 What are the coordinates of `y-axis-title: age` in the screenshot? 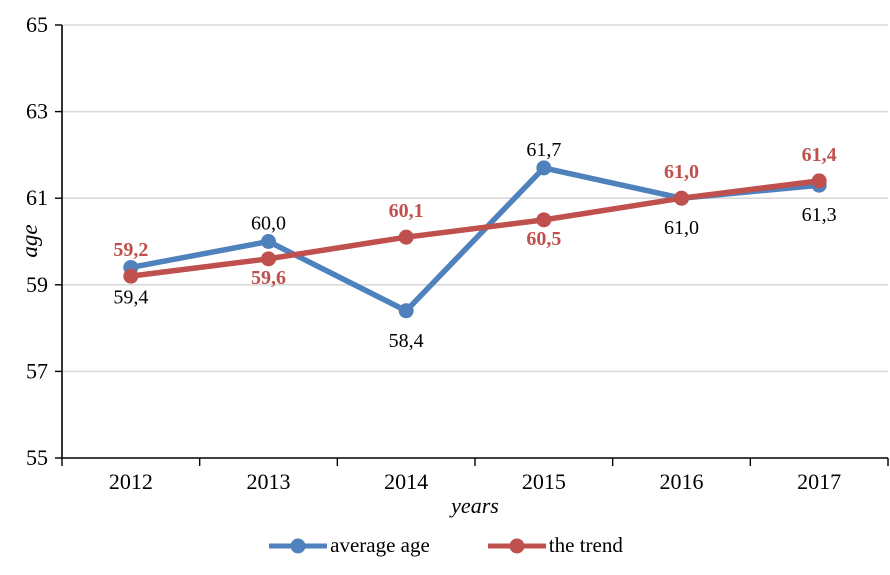 It's located at (29, 241).